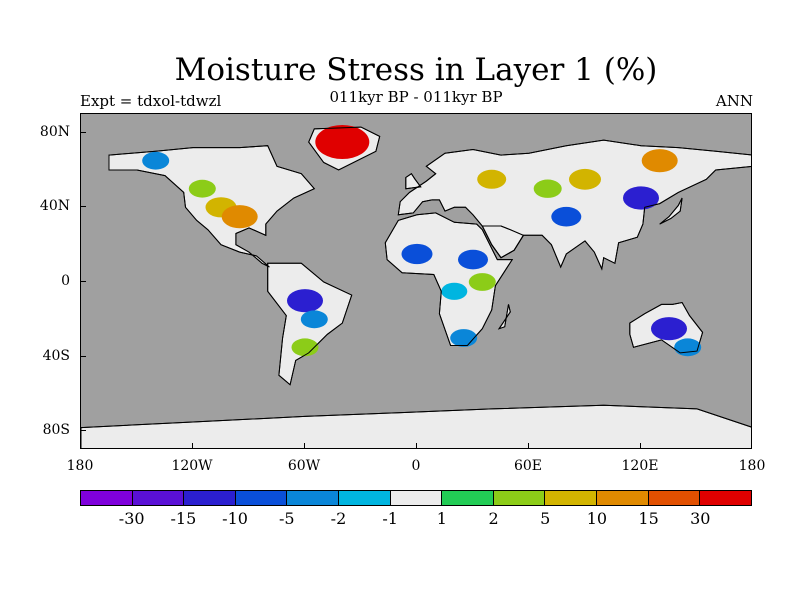 Image resolution: width=800 pixels, height=600 pixels. What do you see at coordinates (504, 317) in the screenshot?
I see `coastline-madagascar` at bounding box center [504, 317].